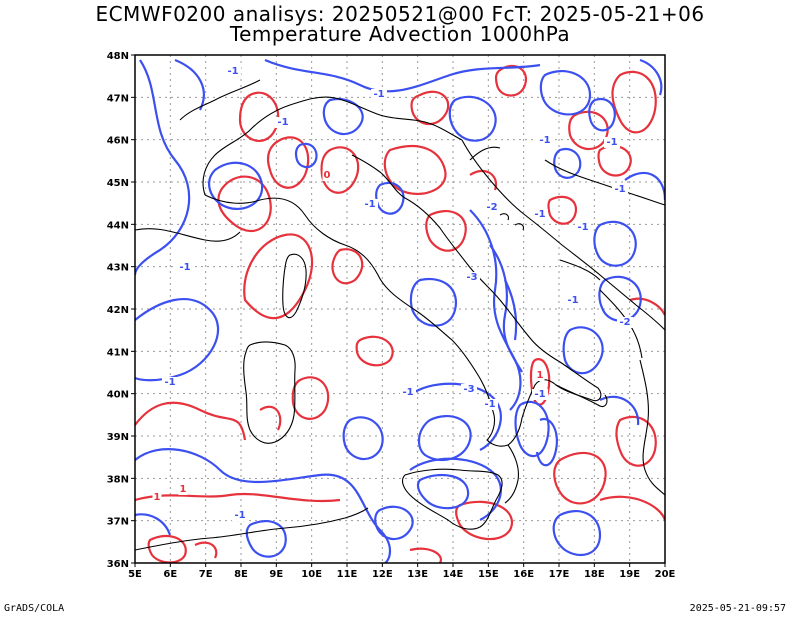 The image size is (800, 618). I want to click on y-tick-label: 39N, so click(118, 437).